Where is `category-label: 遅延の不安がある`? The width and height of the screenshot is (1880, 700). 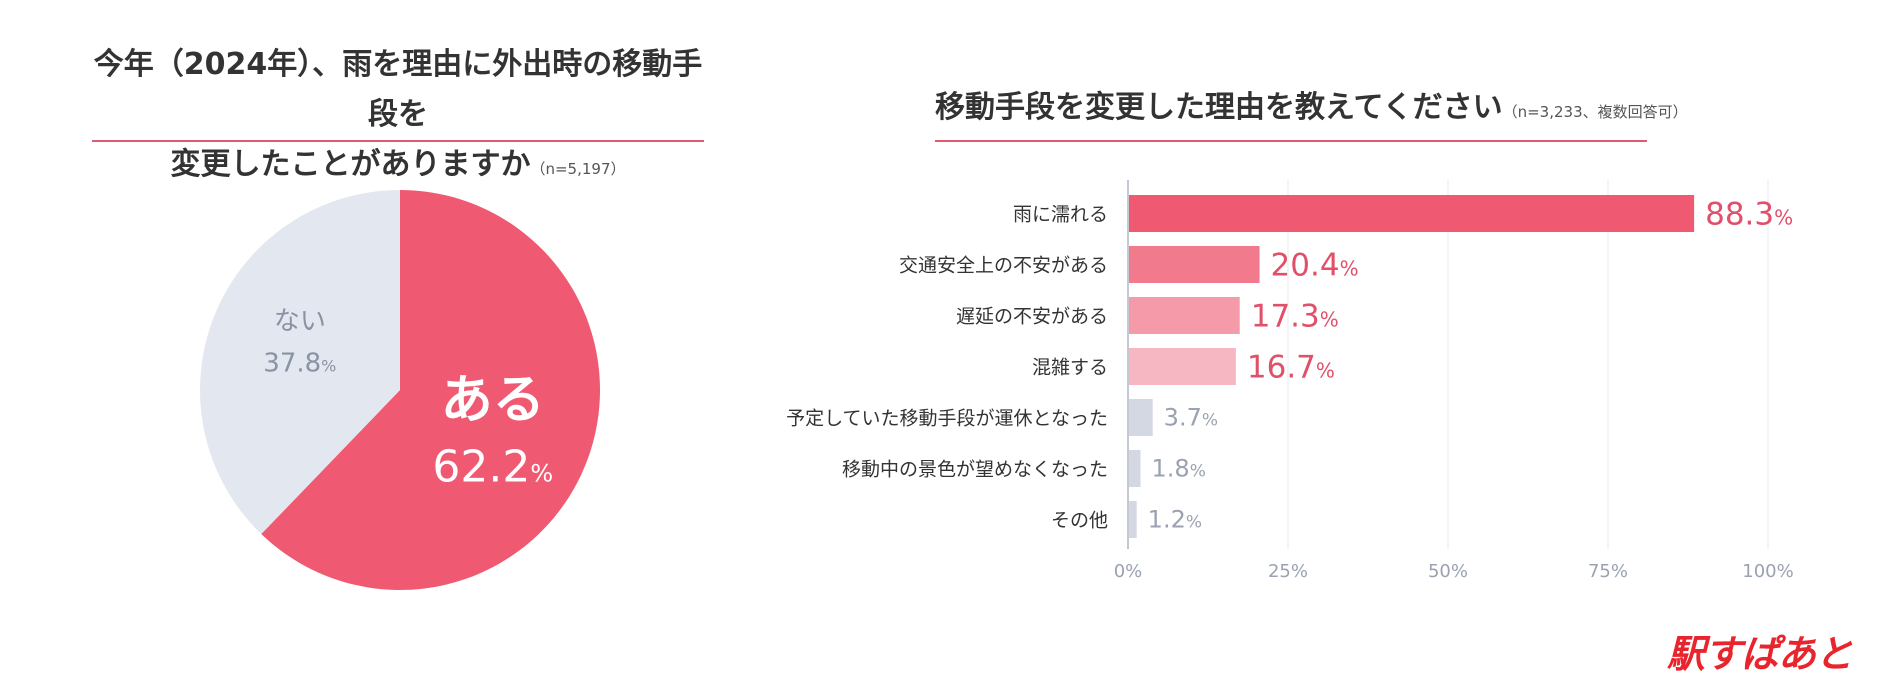
category-label: 遅延の不安がある is located at coordinates (1032, 317).